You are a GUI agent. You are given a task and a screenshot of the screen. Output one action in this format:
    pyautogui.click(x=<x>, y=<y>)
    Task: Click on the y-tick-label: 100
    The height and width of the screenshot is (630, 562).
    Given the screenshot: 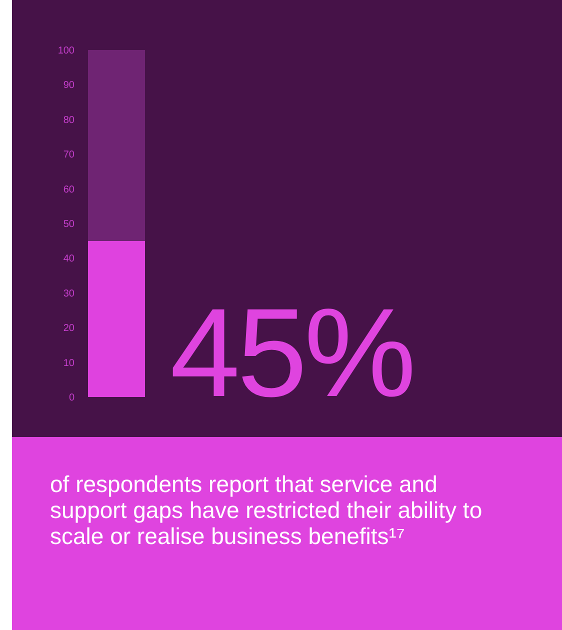 What is the action you would take?
    pyautogui.click(x=66, y=51)
    